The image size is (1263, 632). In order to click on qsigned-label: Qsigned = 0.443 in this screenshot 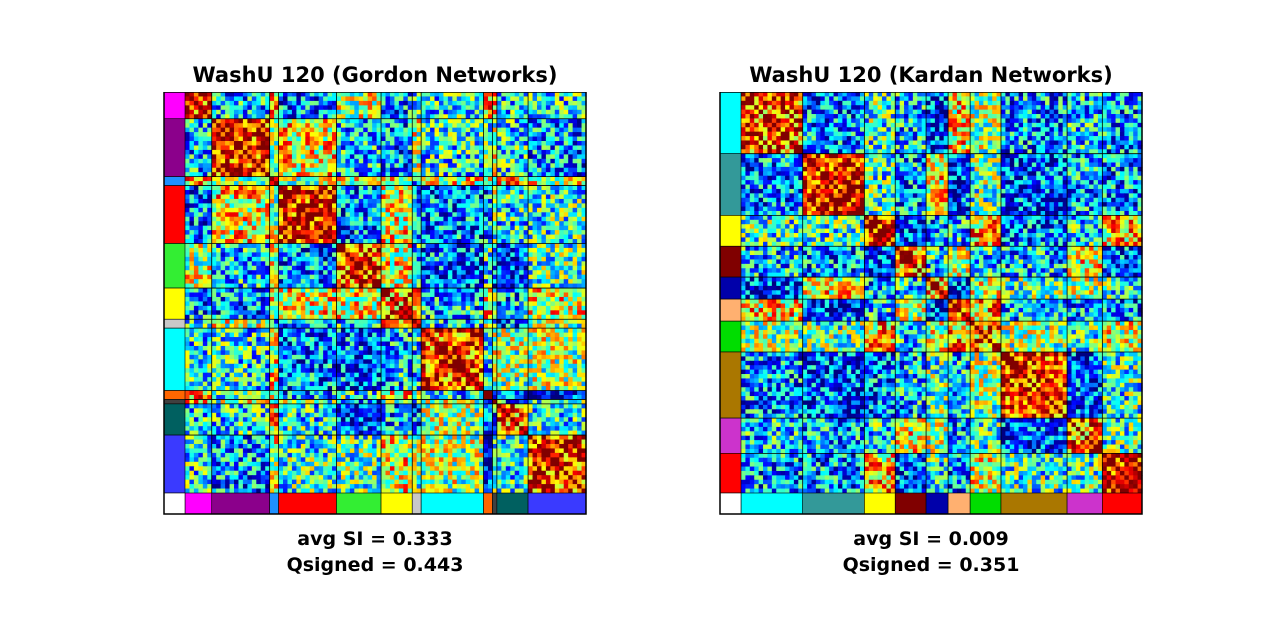, I will do `click(375, 565)`.